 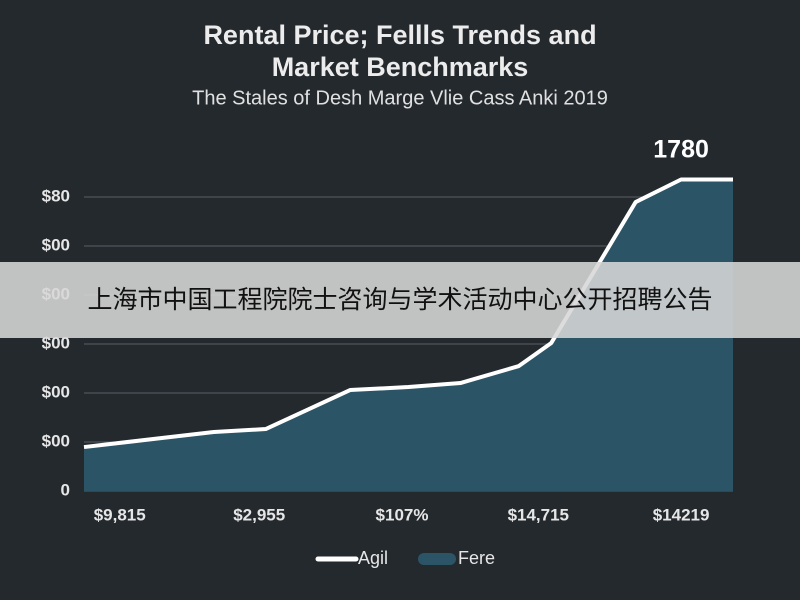 I want to click on legend-label: Fere, so click(x=476, y=558).